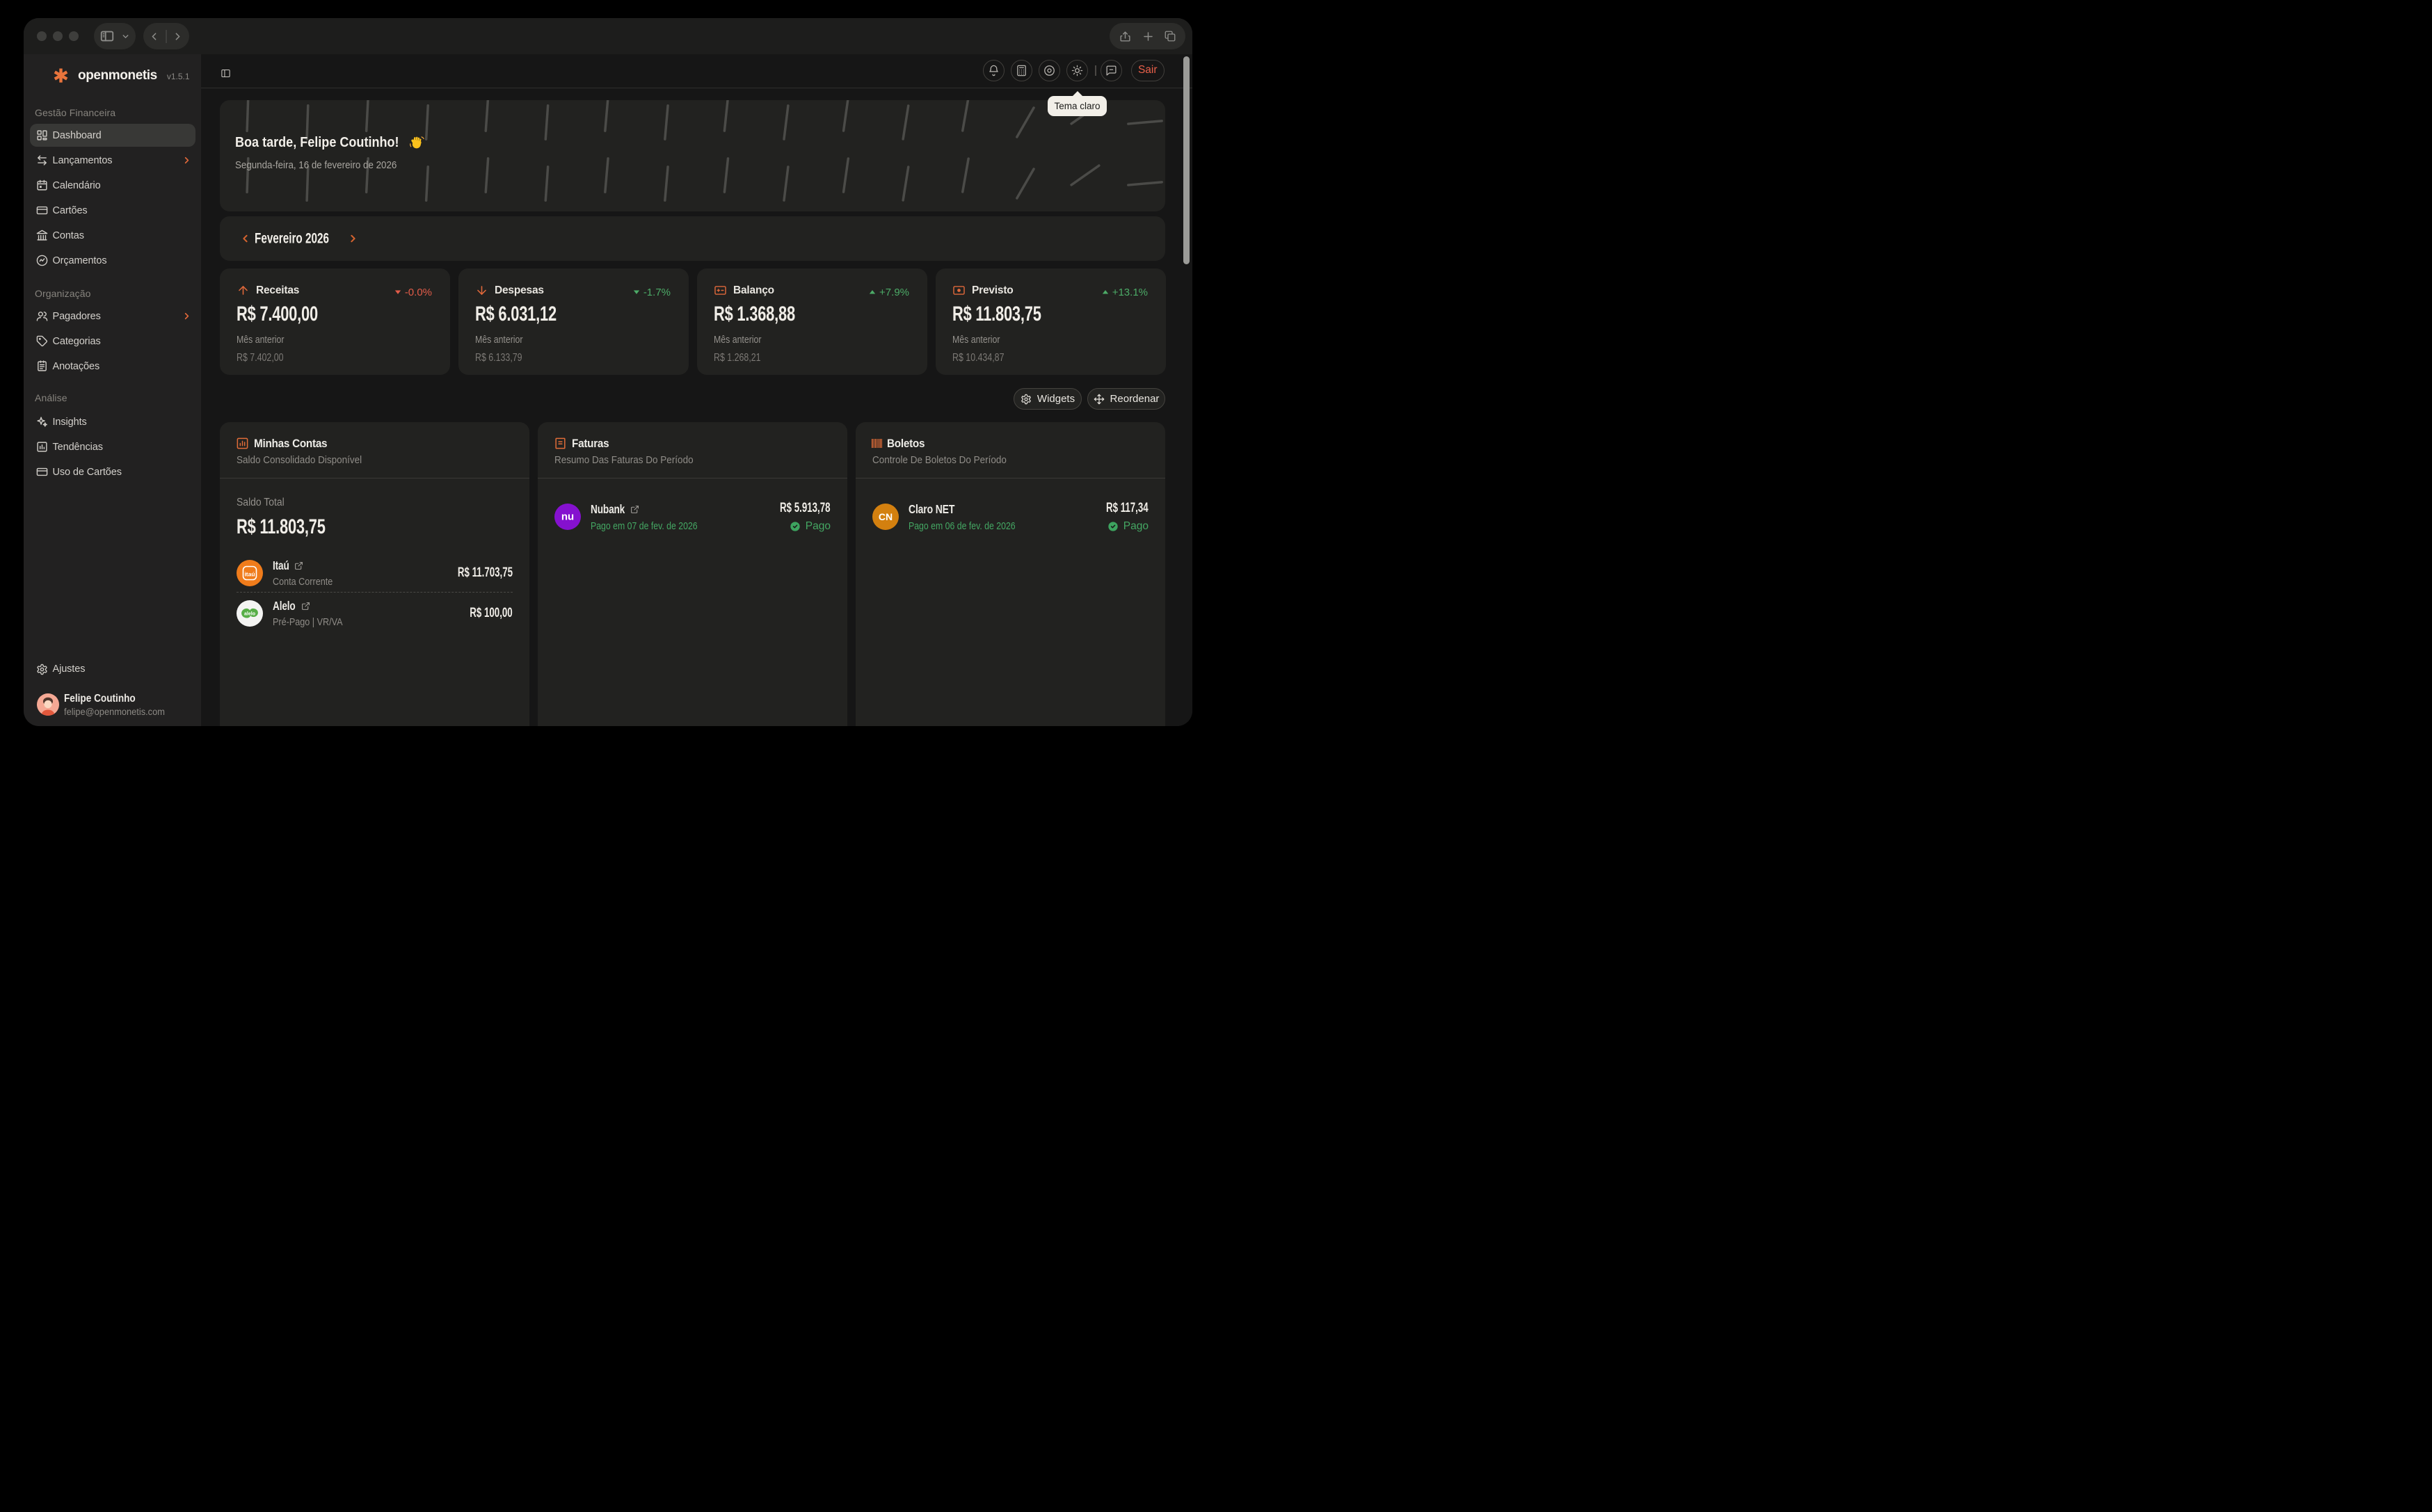  I want to click on svg-text: alelo, so click(249, 614).